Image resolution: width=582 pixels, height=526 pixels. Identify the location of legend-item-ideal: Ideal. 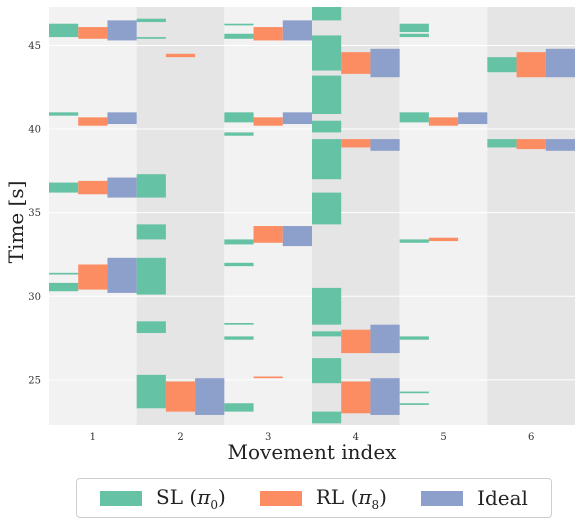
(474, 498).